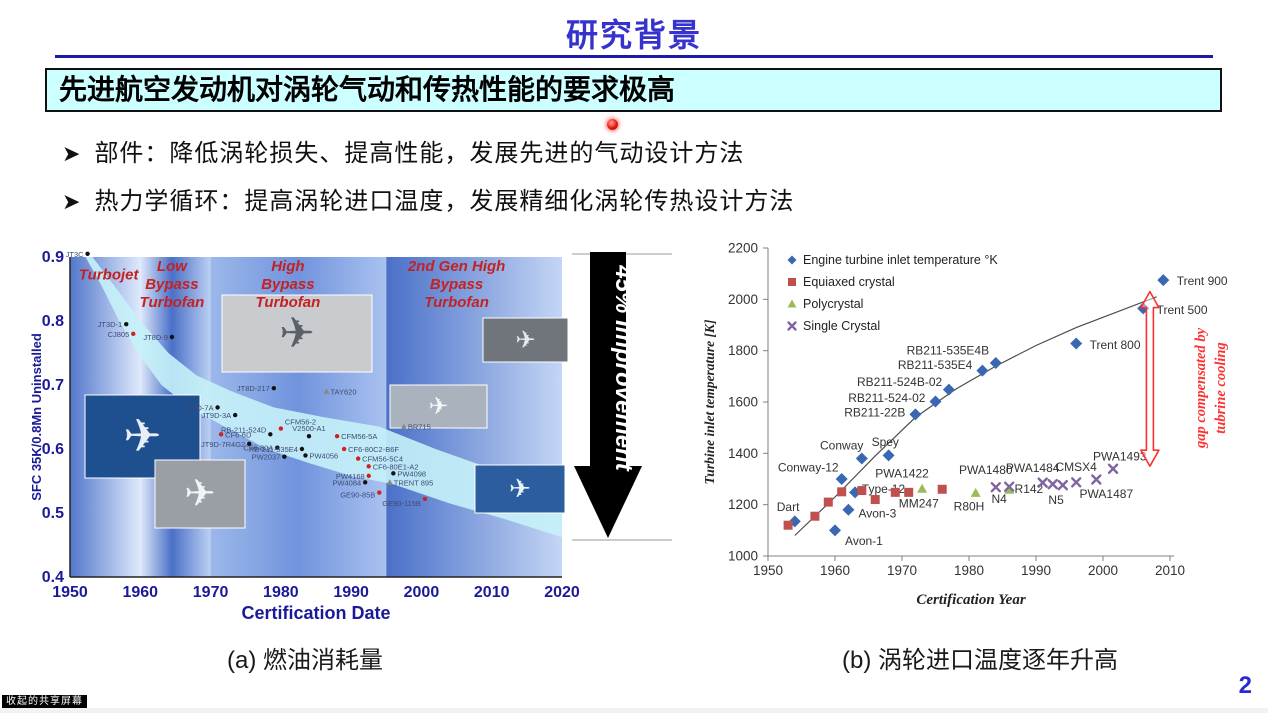 The image size is (1268, 713). Describe the element at coordinates (743, 248) in the screenshot. I see `svg-text: 2200` at that location.